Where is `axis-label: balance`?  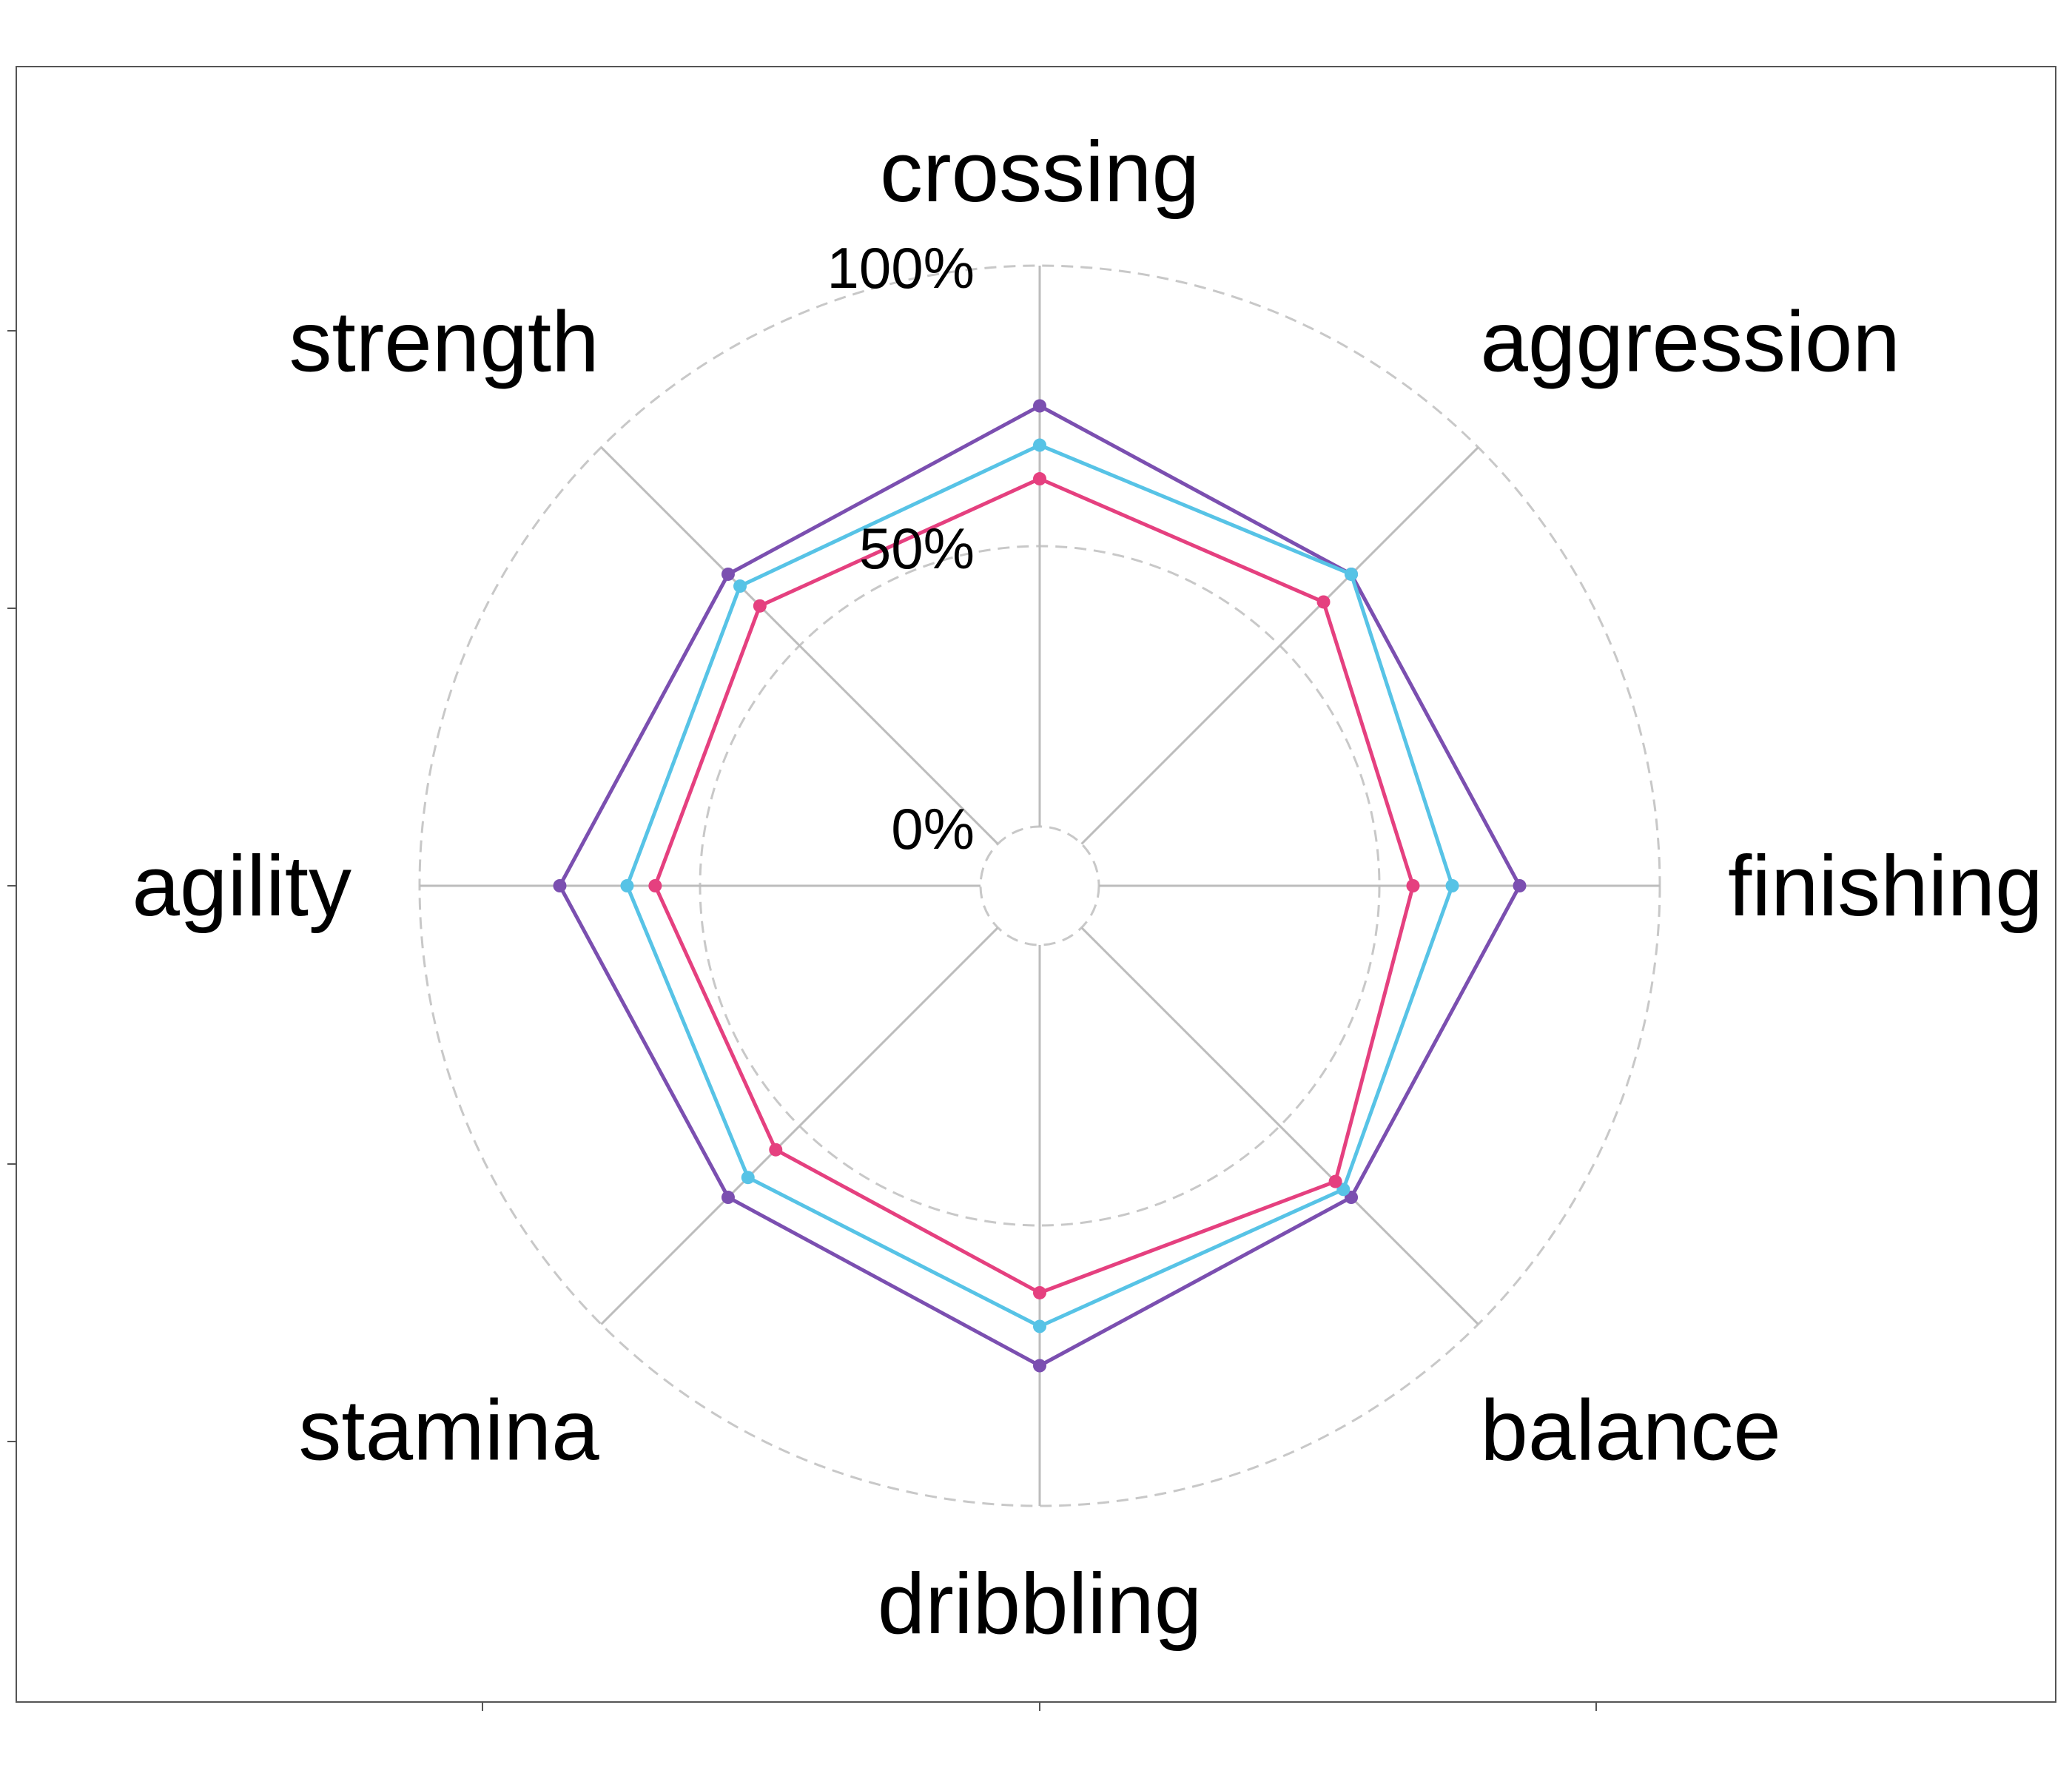 axis-label: balance is located at coordinates (1630, 1430).